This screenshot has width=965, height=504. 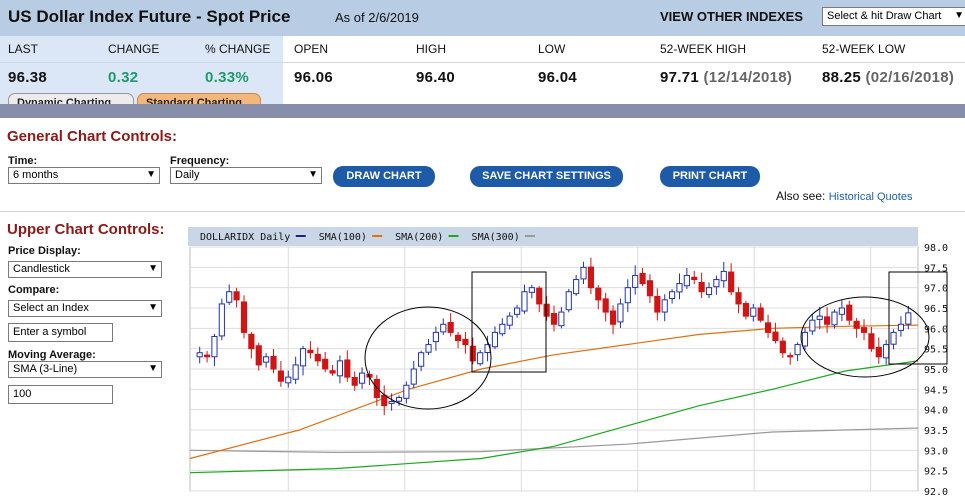 What do you see at coordinates (23, 49) in the screenshot?
I see `last-label: LAST` at bounding box center [23, 49].